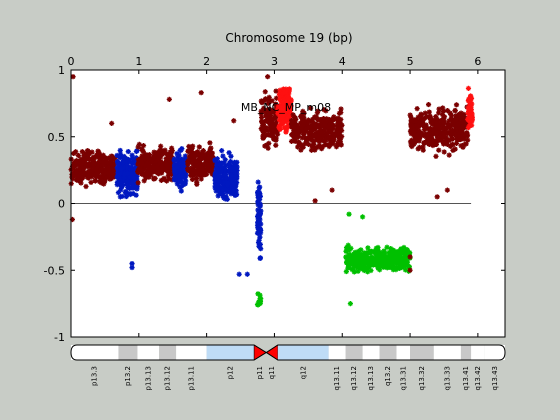 This screenshot has height=420, width=560. I want to click on y-tick-label: 0.5, so click(57, 137).